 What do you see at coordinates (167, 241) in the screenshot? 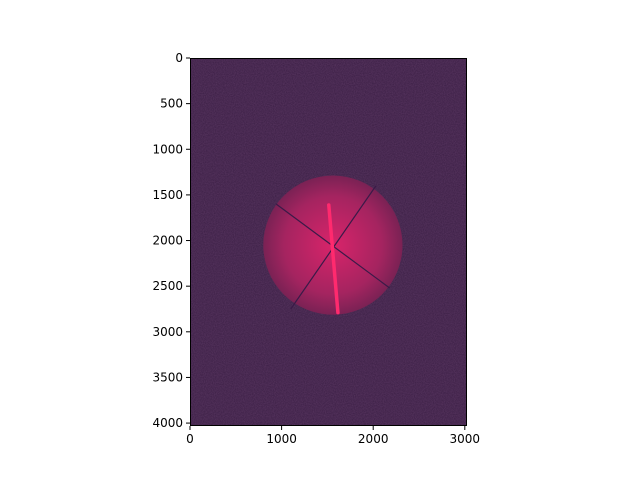
I see `y-tick-label: 2000` at bounding box center [167, 241].